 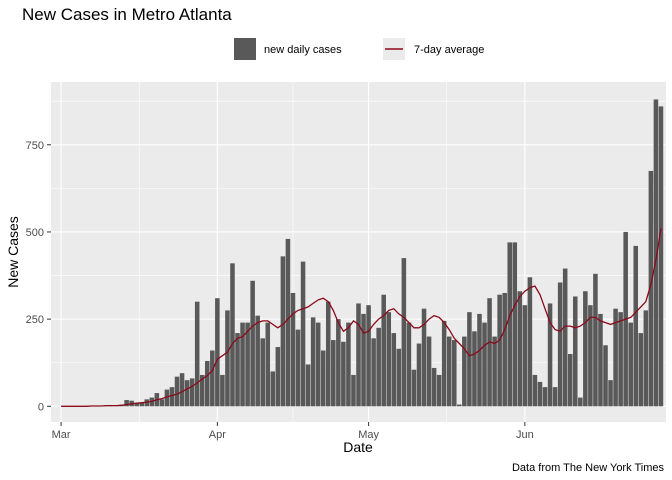 What do you see at coordinates (245, 49) in the screenshot?
I see `legend-key-bars` at bounding box center [245, 49].